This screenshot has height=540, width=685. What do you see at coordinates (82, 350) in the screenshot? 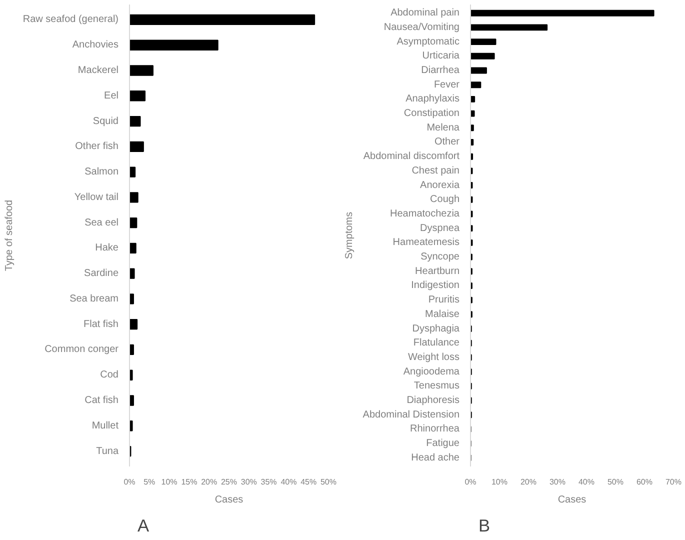
I see `y-tick-label: Common conger` at bounding box center [82, 350].